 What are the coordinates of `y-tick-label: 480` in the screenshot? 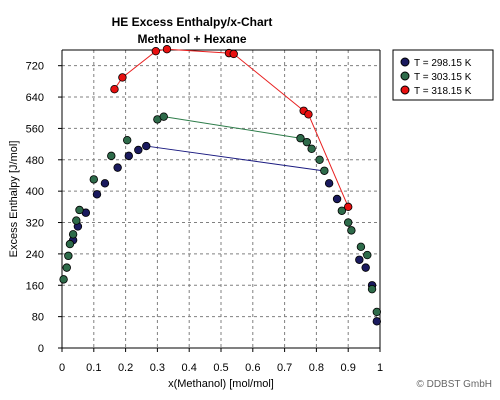 It's located at (35, 161).